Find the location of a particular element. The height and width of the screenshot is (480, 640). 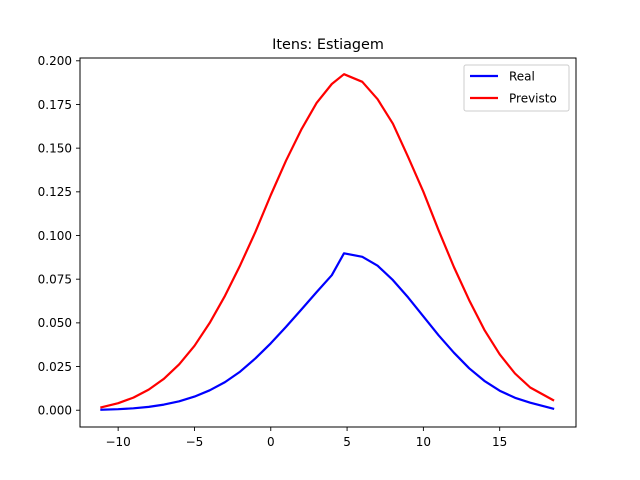

x-tick-label: 0 is located at coordinates (271, 442).